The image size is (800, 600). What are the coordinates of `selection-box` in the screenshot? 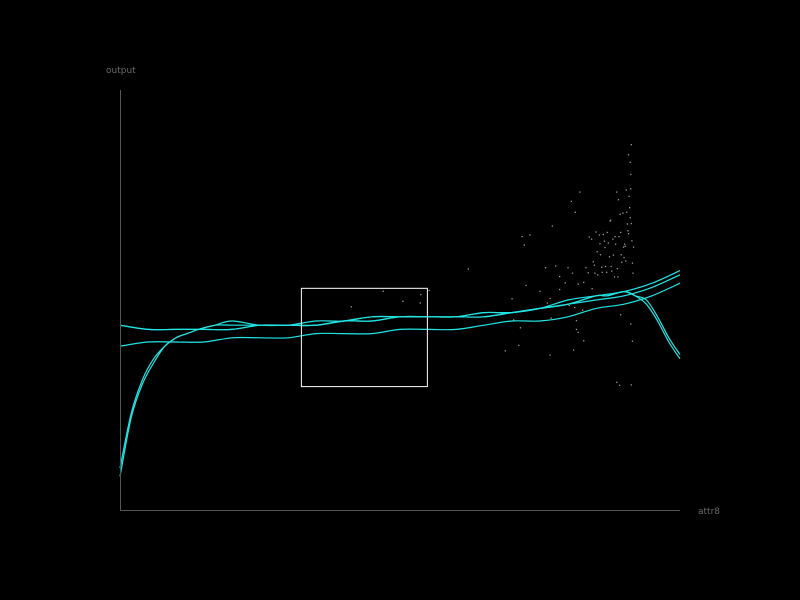 It's located at (364, 337).